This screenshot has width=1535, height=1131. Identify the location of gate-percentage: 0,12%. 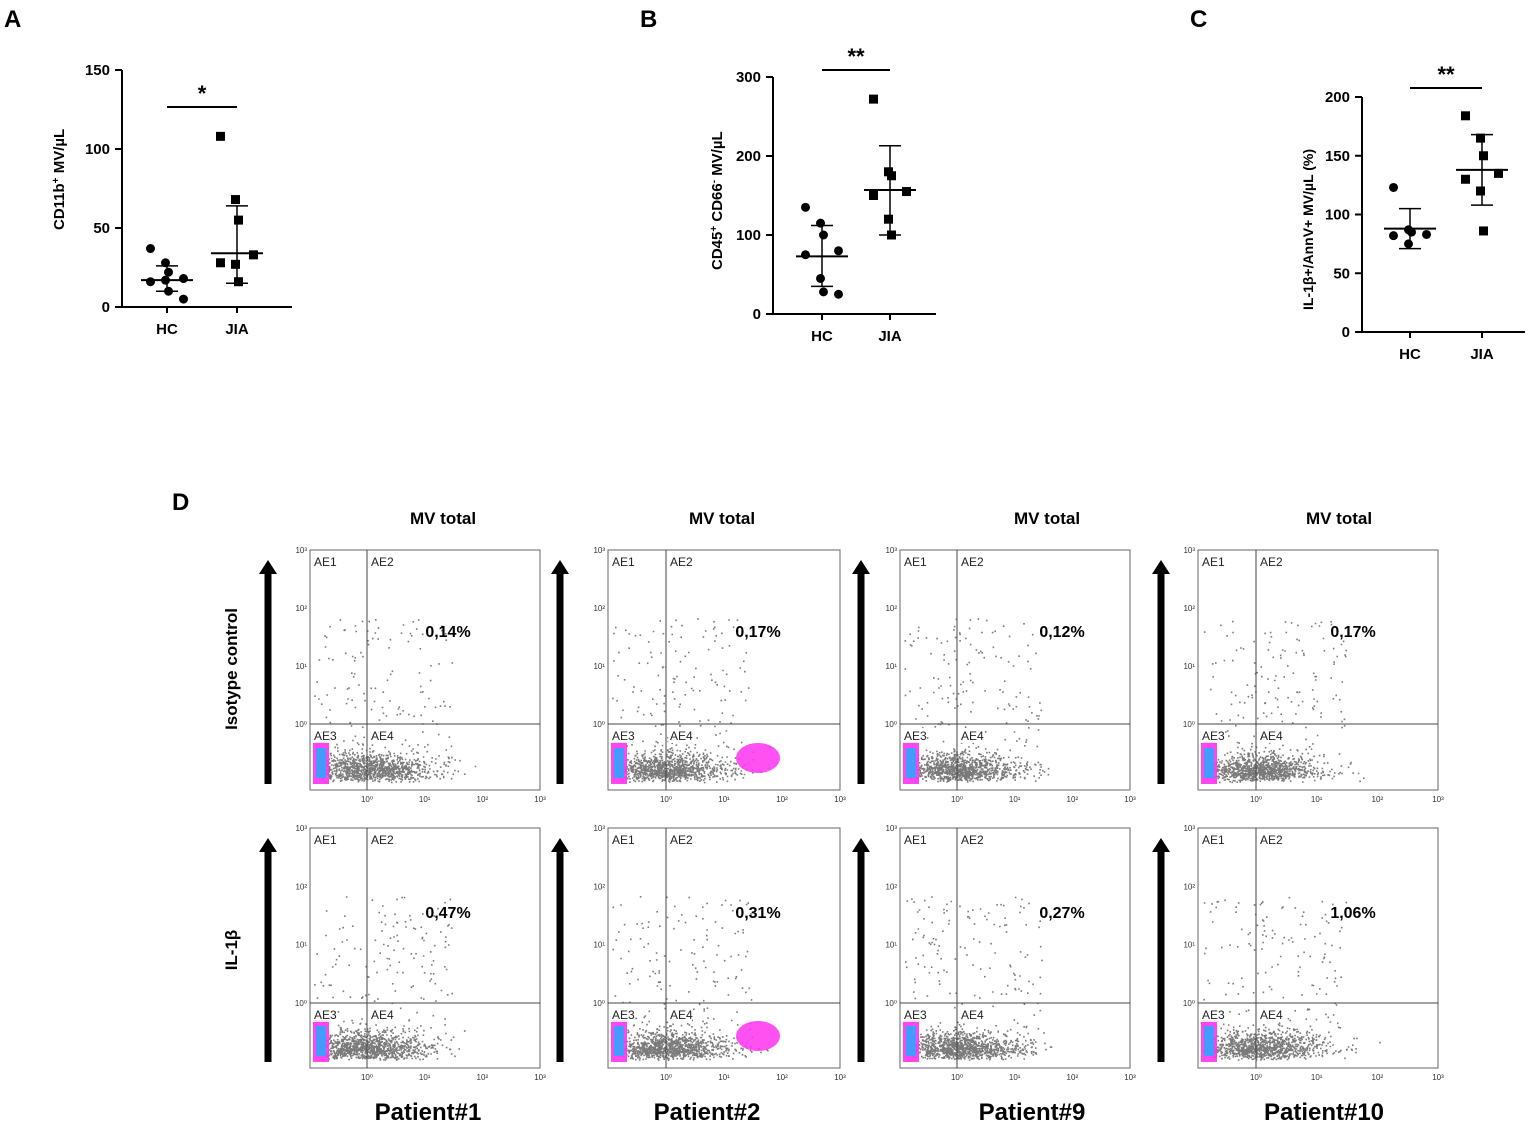
(1061, 632).